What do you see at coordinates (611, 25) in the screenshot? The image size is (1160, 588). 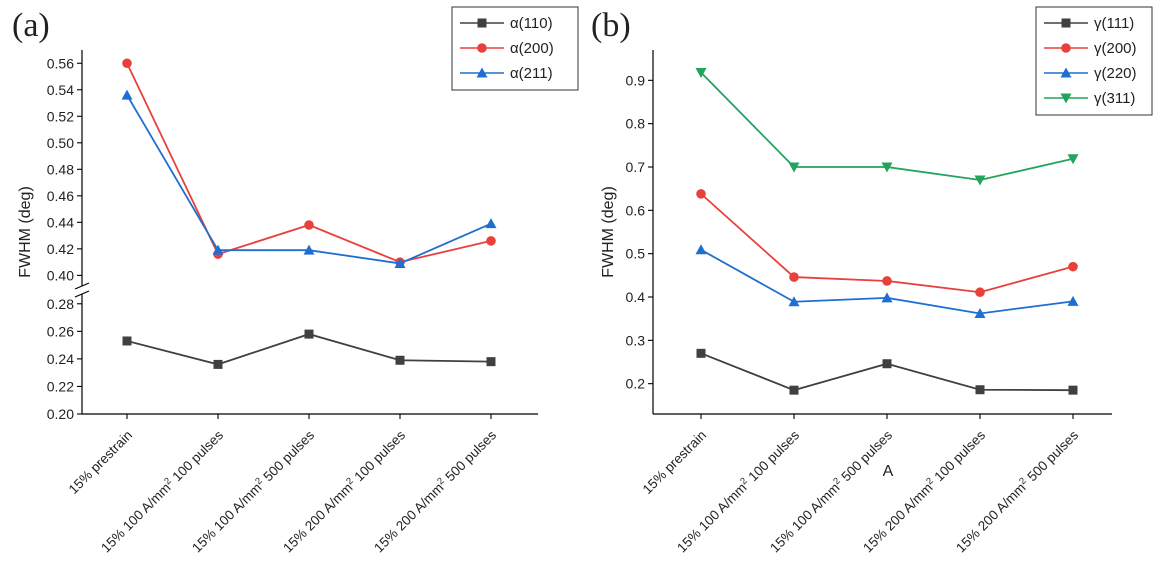 I see `panel-label: (b)` at bounding box center [611, 25].